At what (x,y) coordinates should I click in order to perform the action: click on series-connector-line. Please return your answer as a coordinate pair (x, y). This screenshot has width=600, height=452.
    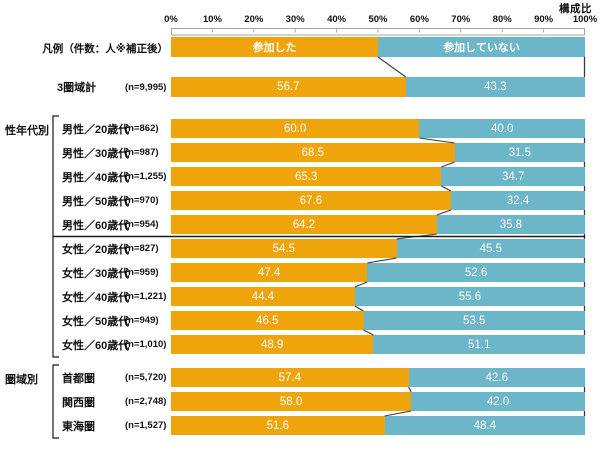
    Looking at the image, I should click on (392, 67).